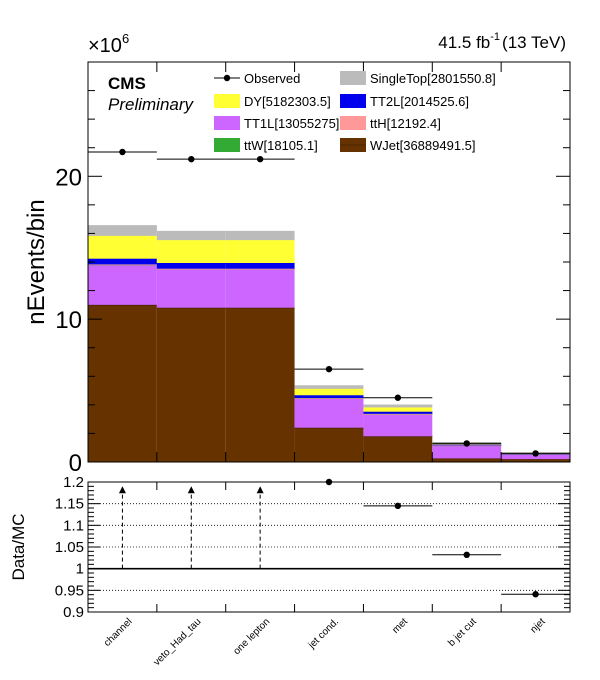  I want to click on ratio-y-tick-label: 1, so click(80, 569).